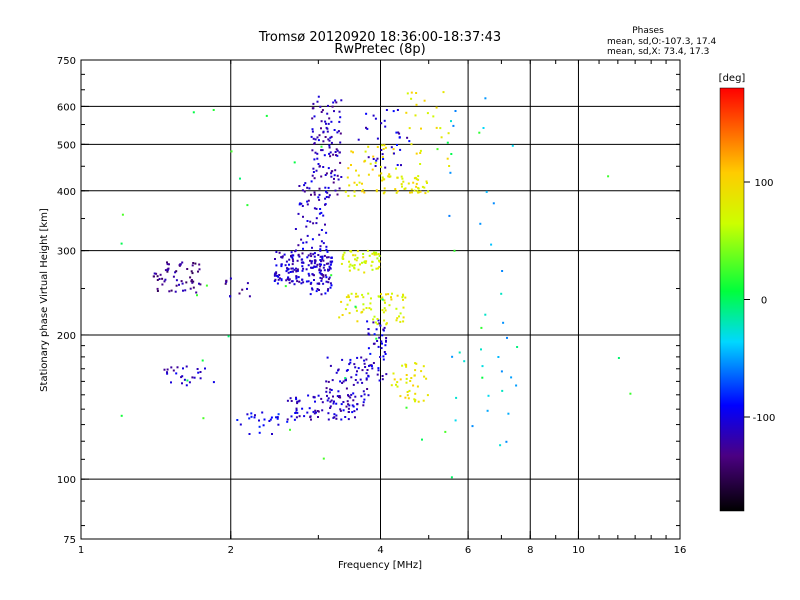 The width and height of the screenshot is (800, 600). What do you see at coordinates (66, 145) in the screenshot?
I see `y-tick-label: 500` at bounding box center [66, 145].